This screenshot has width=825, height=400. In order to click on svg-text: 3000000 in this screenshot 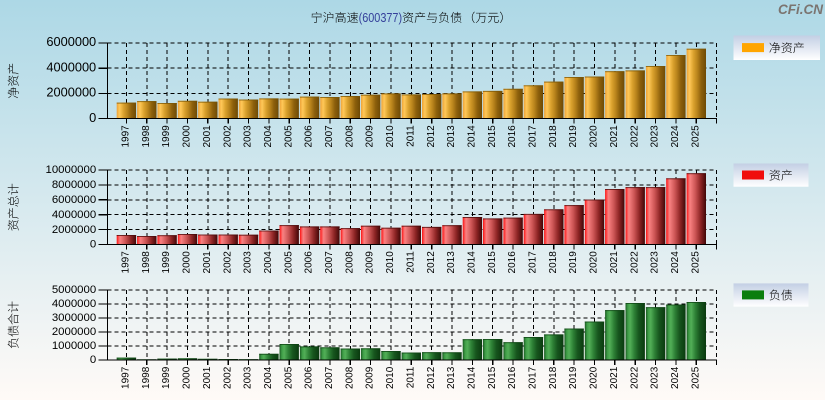, I will do `click(74, 318)`.